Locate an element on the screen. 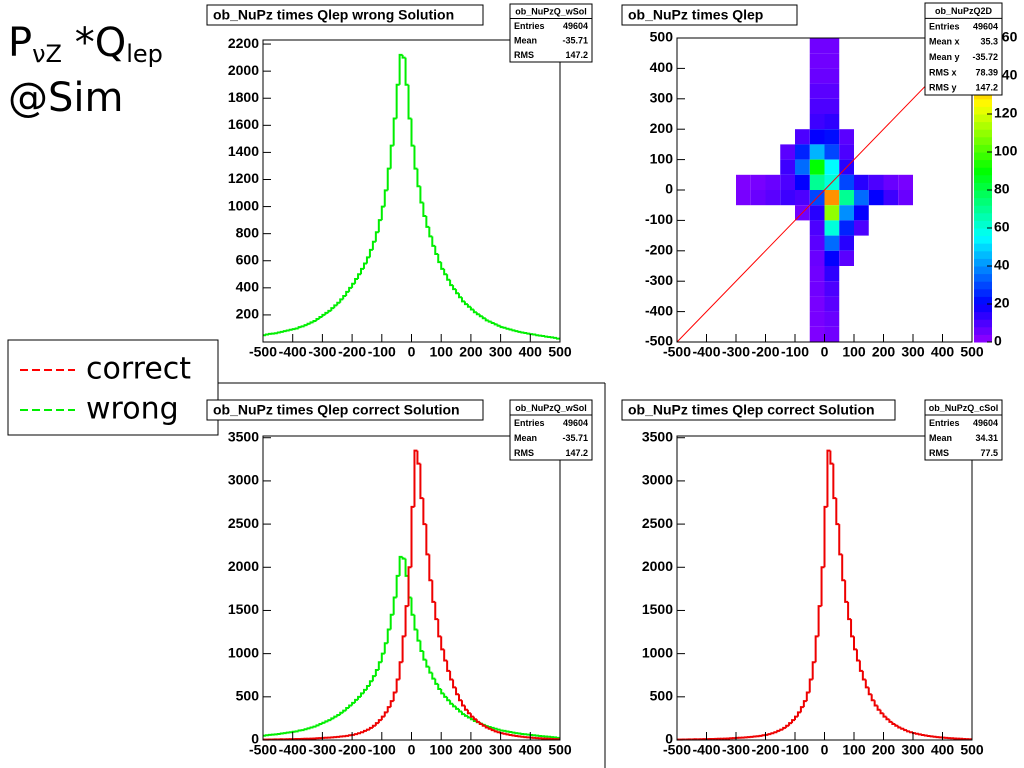 The width and height of the screenshot is (1024, 768). y-tick-label: 500 is located at coordinates (248, 696).